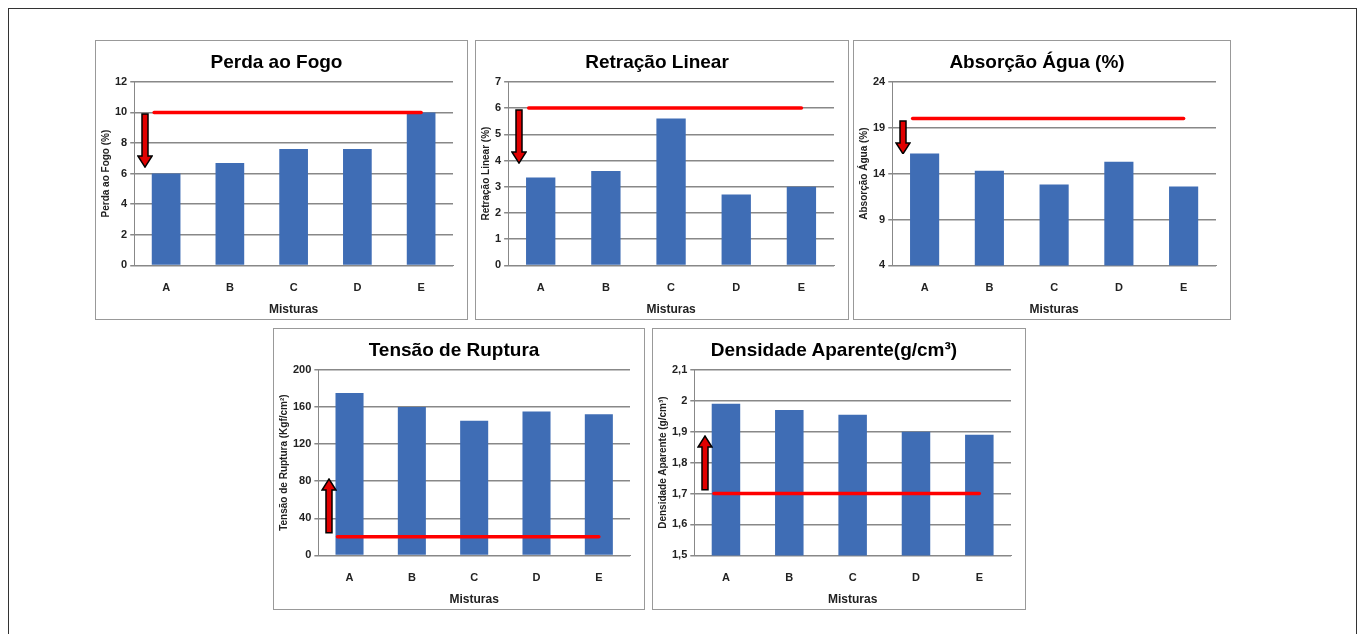  I want to click on y-tick-label: 14, so click(879, 172).